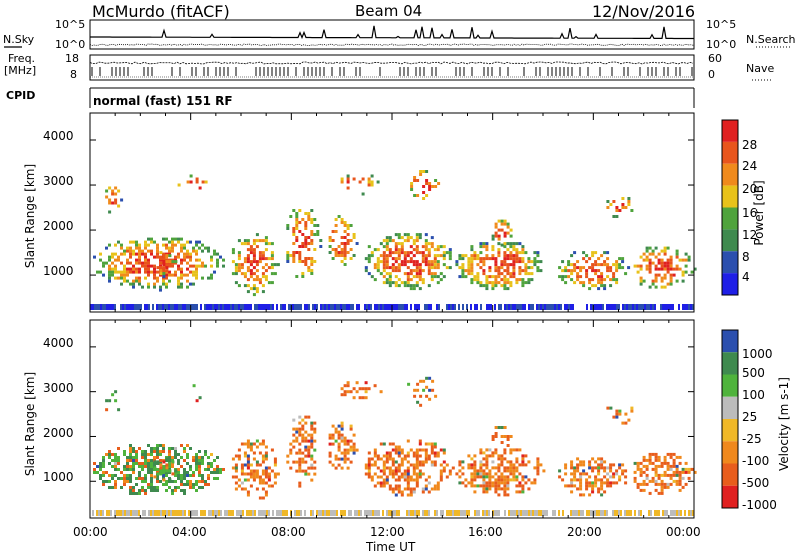  What do you see at coordinates (58, 433) in the screenshot?
I see `velocity-ytick-2000: 2000` at bounding box center [58, 433].